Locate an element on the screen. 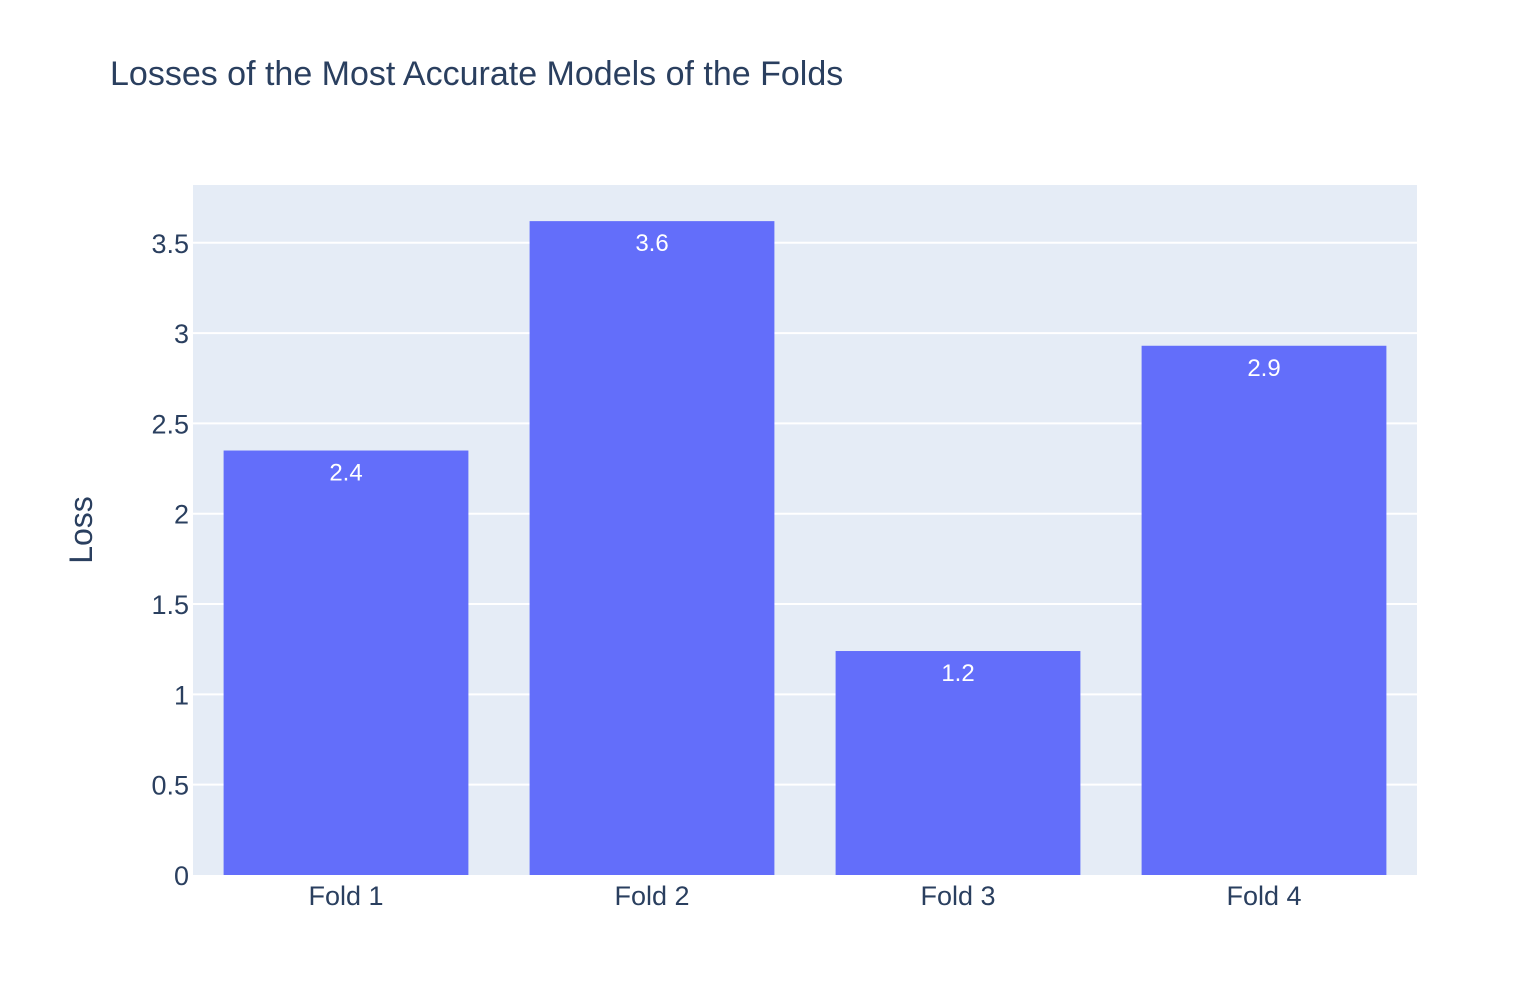 This screenshot has height=996, width=1526. bar-data-label: 2.9 is located at coordinates (1263, 368).